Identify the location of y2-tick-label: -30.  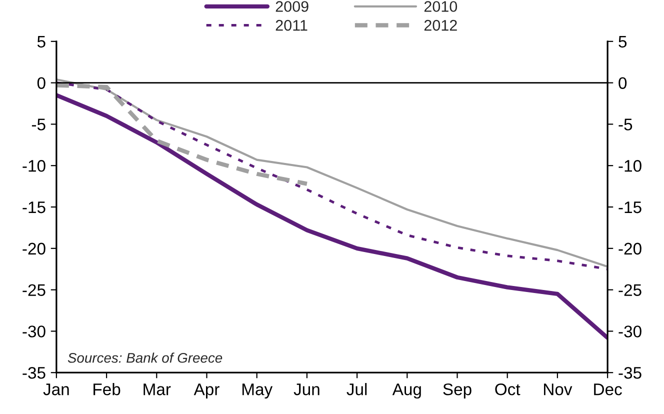
(630, 332).